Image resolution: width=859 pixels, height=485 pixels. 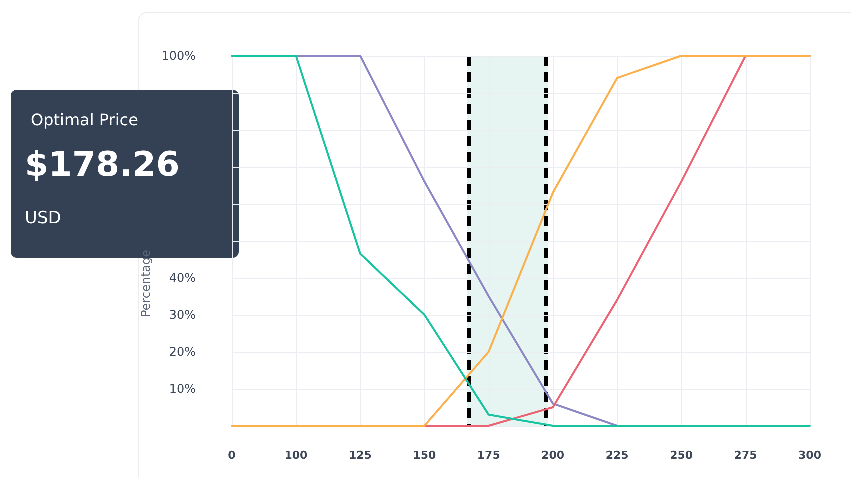 I want to click on text: USD, so click(x=43, y=218).